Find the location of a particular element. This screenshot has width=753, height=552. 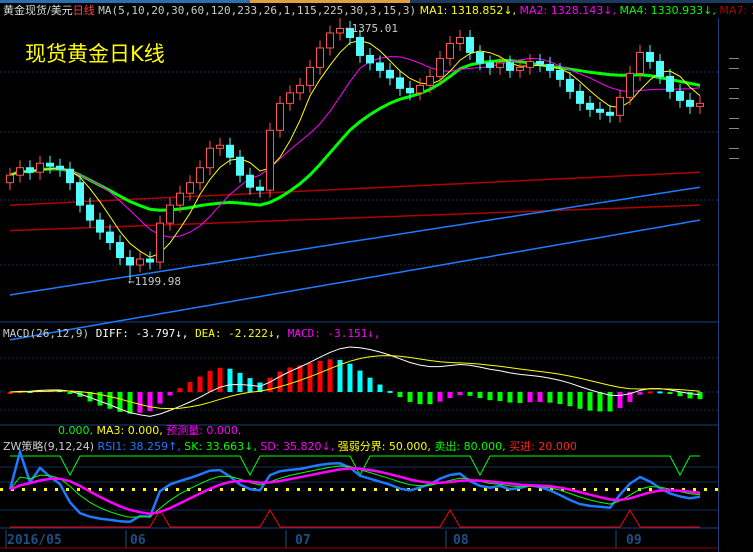

instrument-name: 黄金现货/美元 is located at coordinates (38, 10).